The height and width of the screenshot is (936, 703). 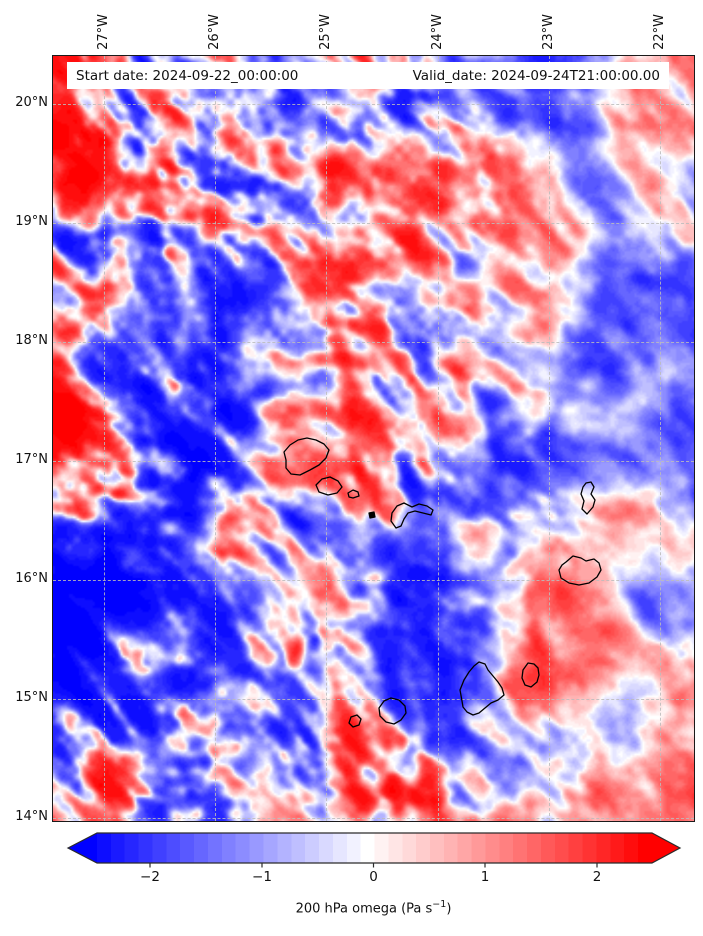 I want to click on coastline-santo-antao, so click(x=306, y=456).